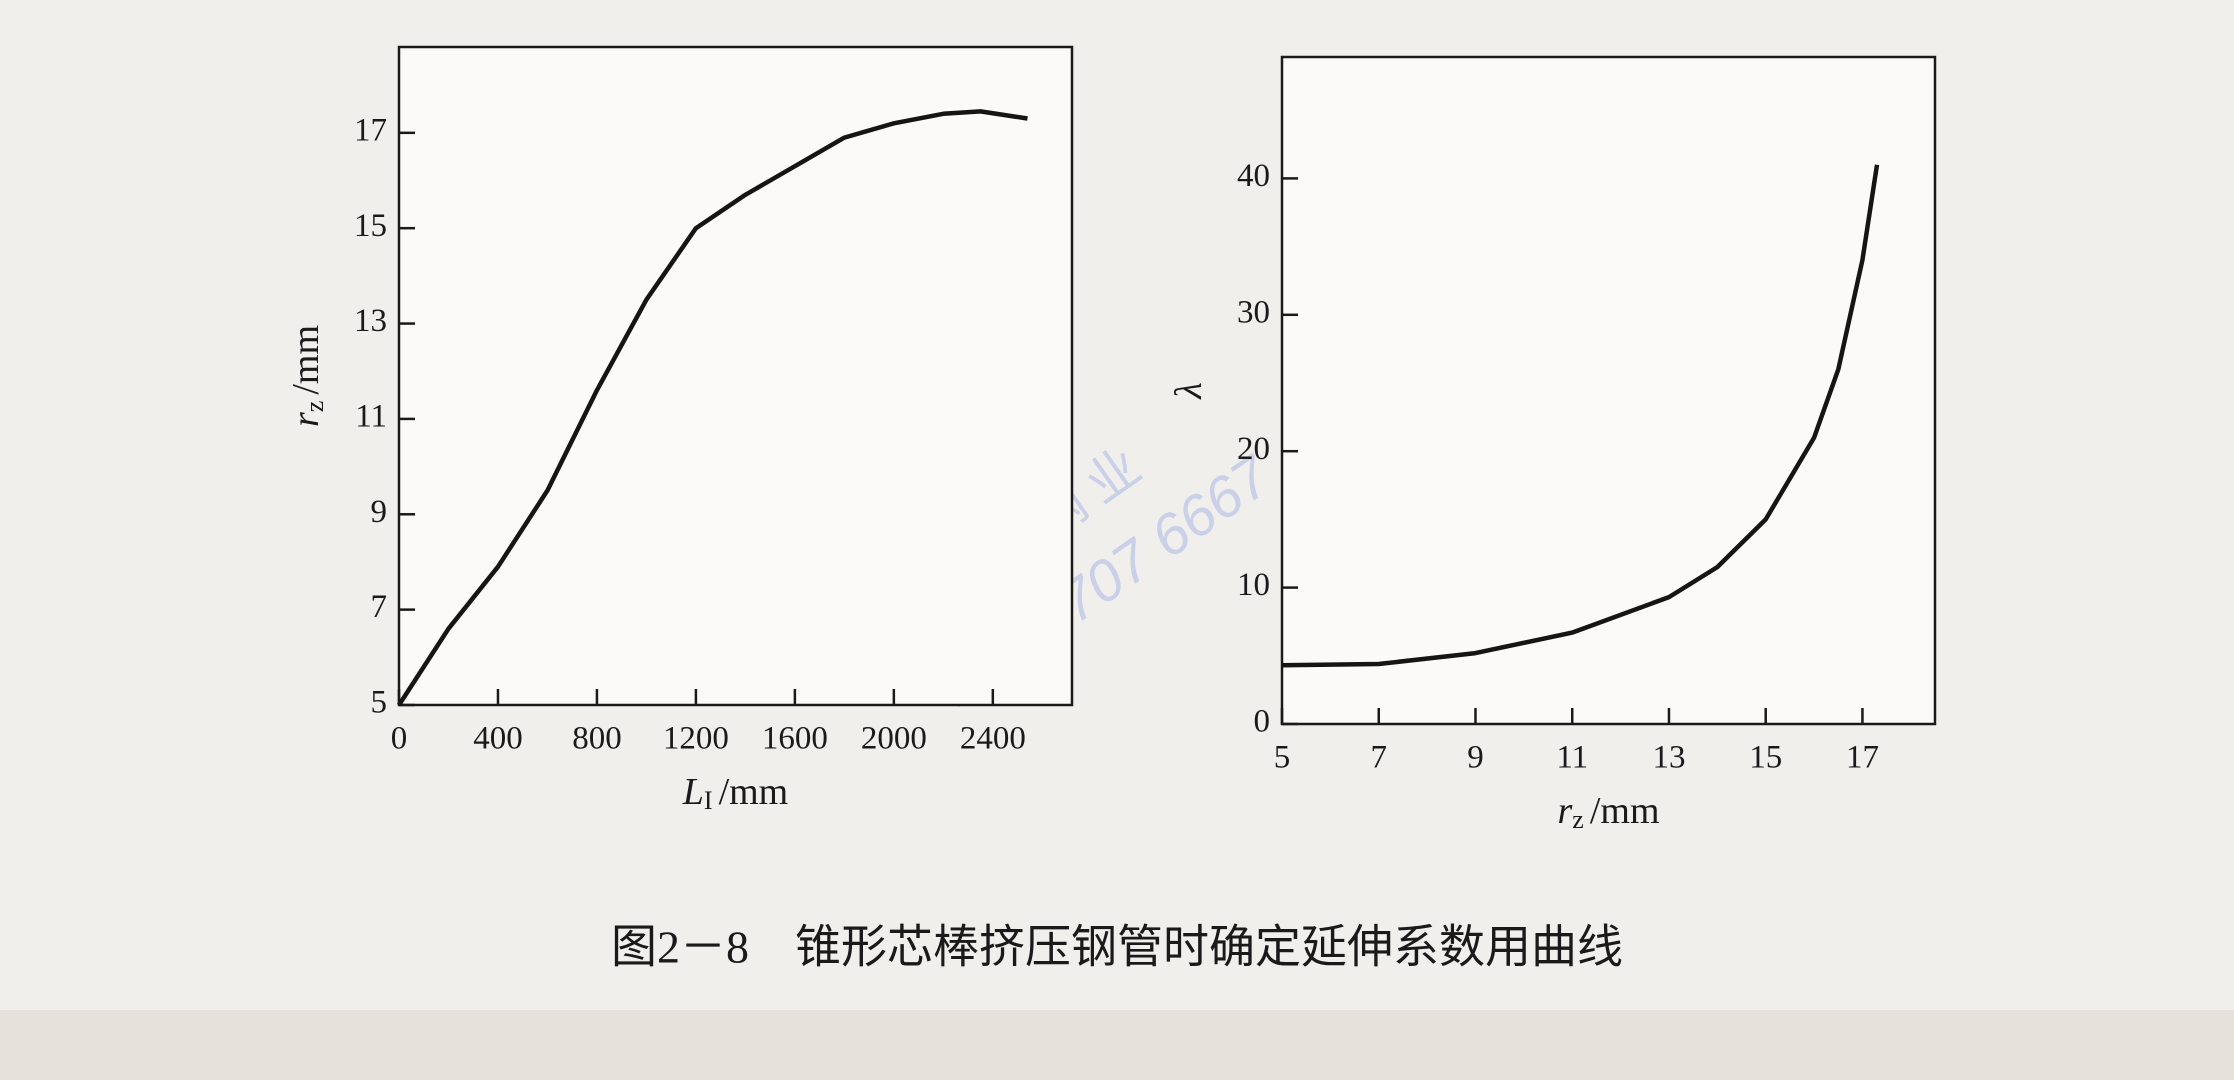  What do you see at coordinates (993, 739) in the screenshot?
I see `x-tick-label: 2400` at bounding box center [993, 739].